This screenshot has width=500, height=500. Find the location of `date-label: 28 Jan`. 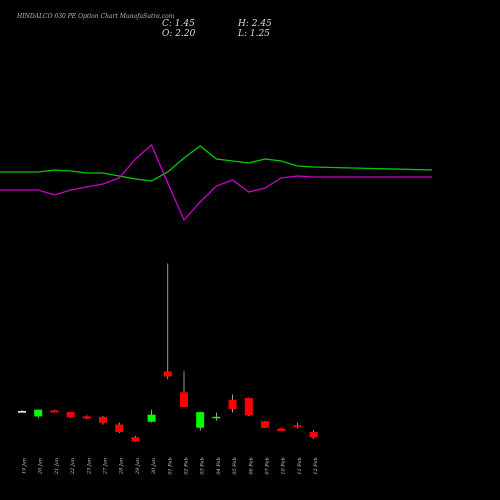

date-label: 28 Jan is located at coordinates (122, 466).